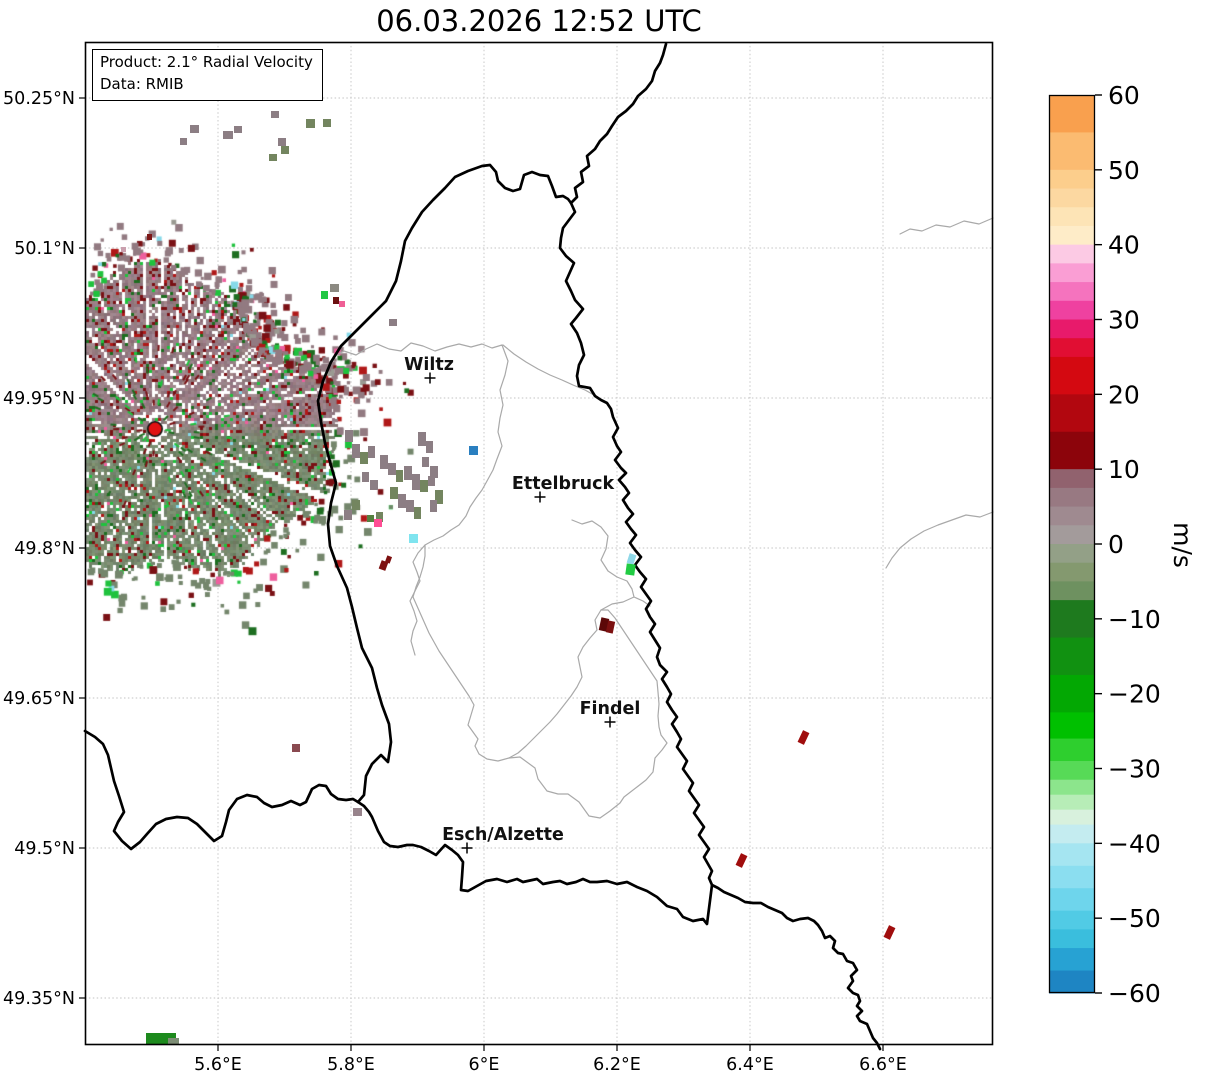 Image resolution: width=1207 pixels, height=1081 pixels. Describe the element at coordinates (1182, 545) in the screenshot. I see `colorbar-unit-label: m/s` at that location.